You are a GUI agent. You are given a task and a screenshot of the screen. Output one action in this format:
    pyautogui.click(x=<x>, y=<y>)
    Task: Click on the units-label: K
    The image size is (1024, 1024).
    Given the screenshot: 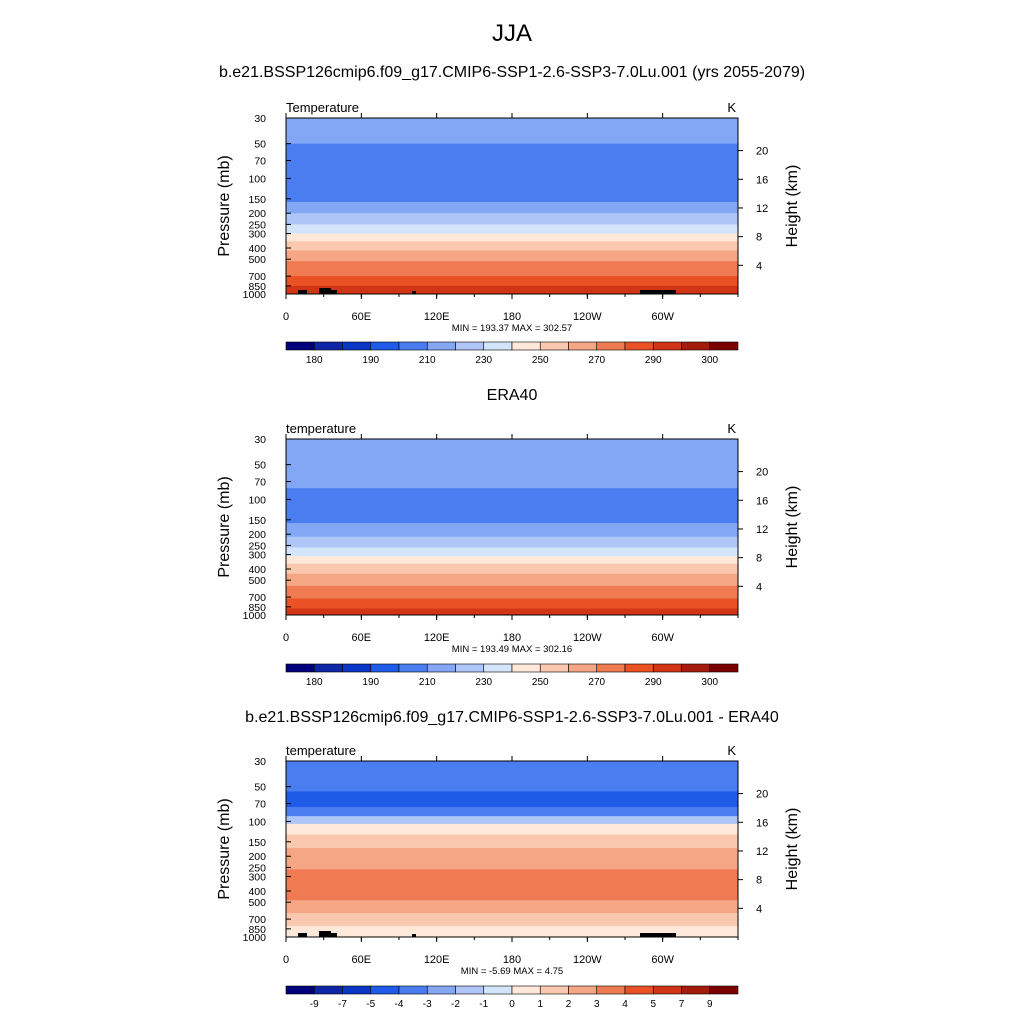 What is the action you would take?
    pyautogui.click(x=731, y=750)
    